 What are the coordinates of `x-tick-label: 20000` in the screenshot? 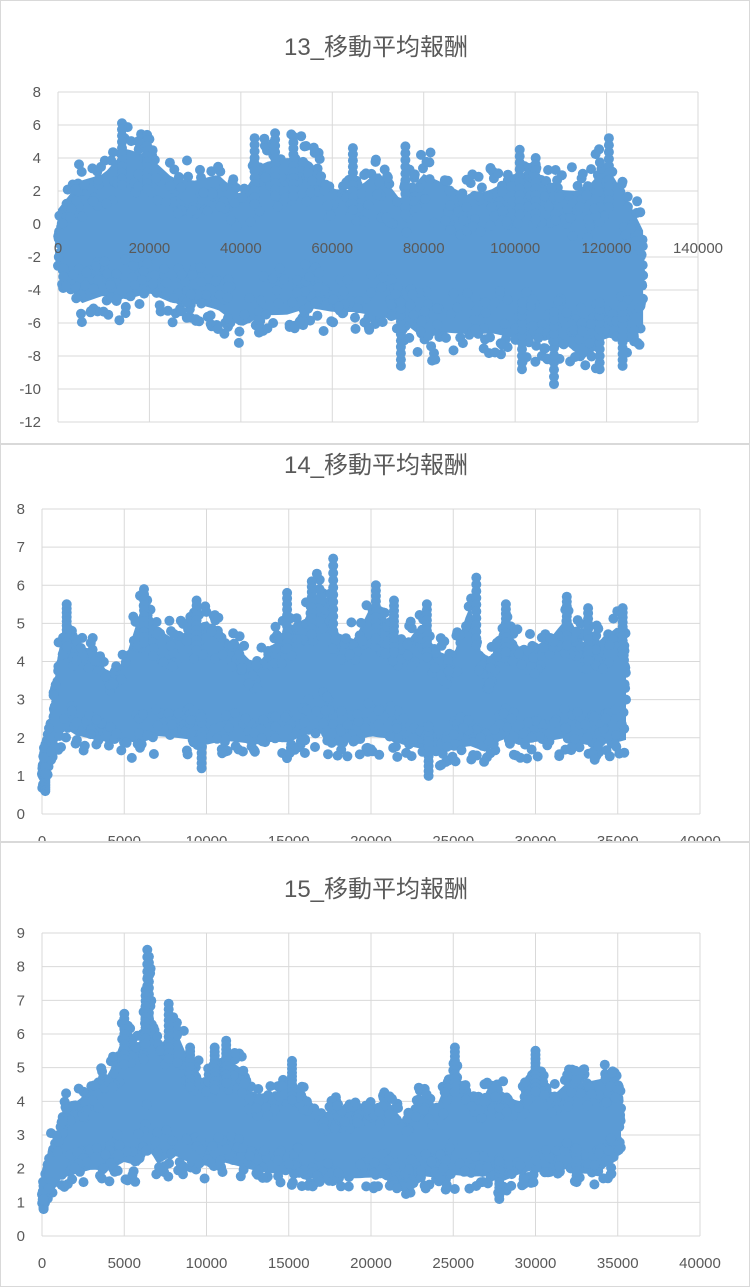 It's located at (150, 248).